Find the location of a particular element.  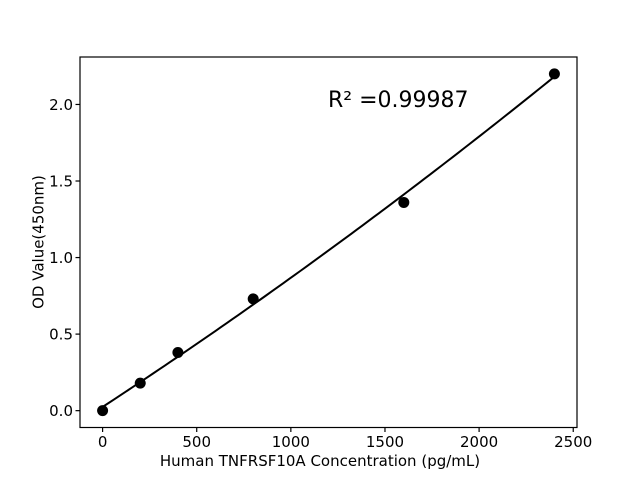

x-tick-label: 2000 is located at coordinates (479, 442).